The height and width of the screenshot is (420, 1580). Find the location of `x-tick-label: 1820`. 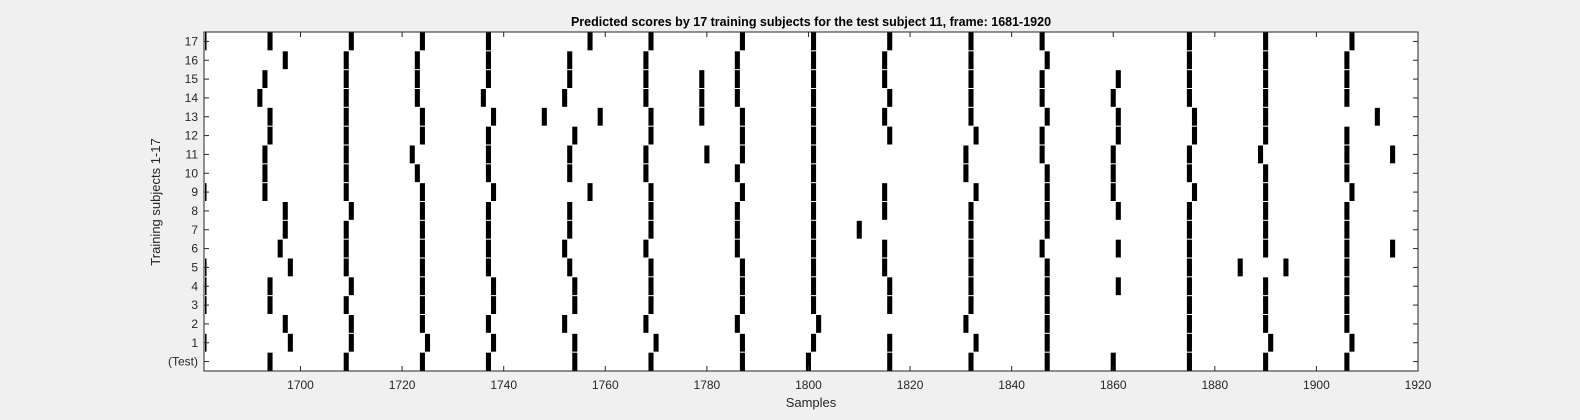

x-tick-label: 1820 is located at coordinates (910, 385).